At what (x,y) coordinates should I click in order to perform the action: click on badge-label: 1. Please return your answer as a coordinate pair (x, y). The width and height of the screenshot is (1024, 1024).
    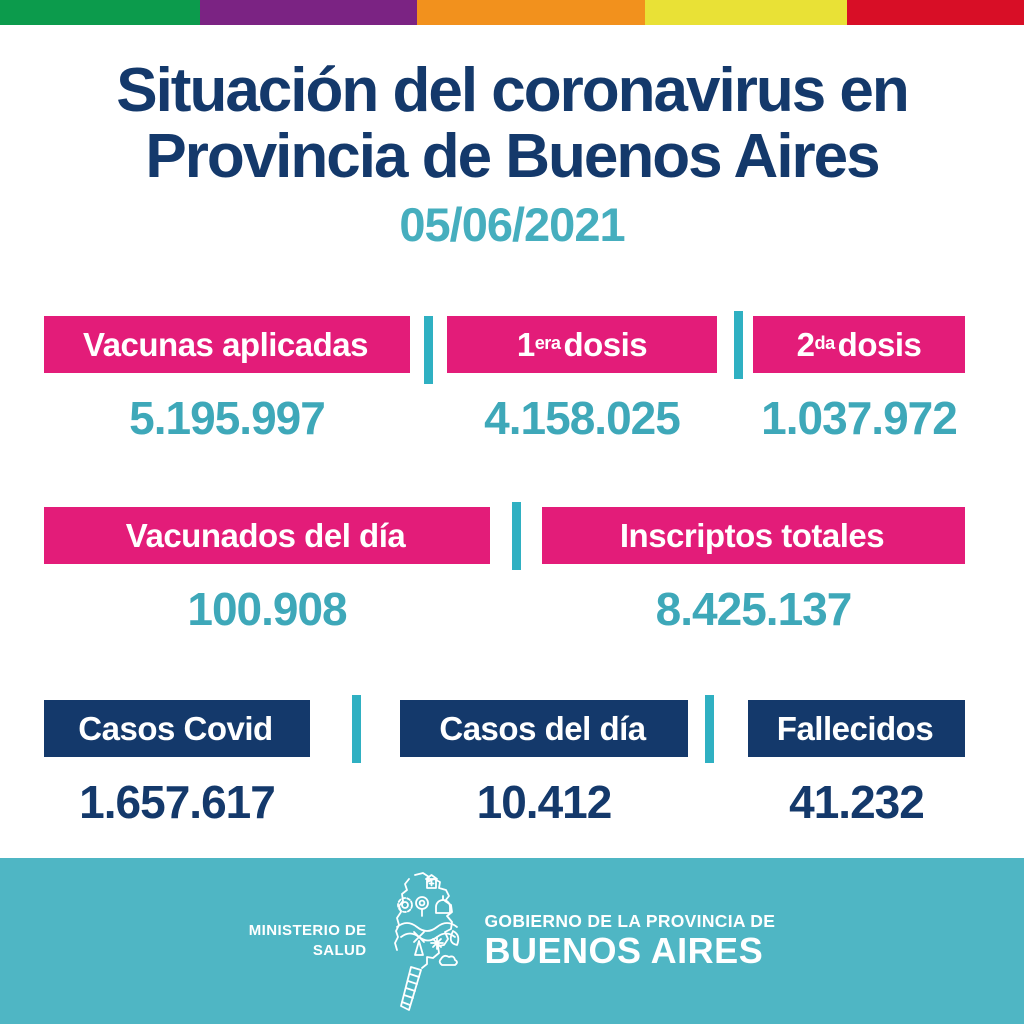
    Looking at the image, I should click on (525, 344).